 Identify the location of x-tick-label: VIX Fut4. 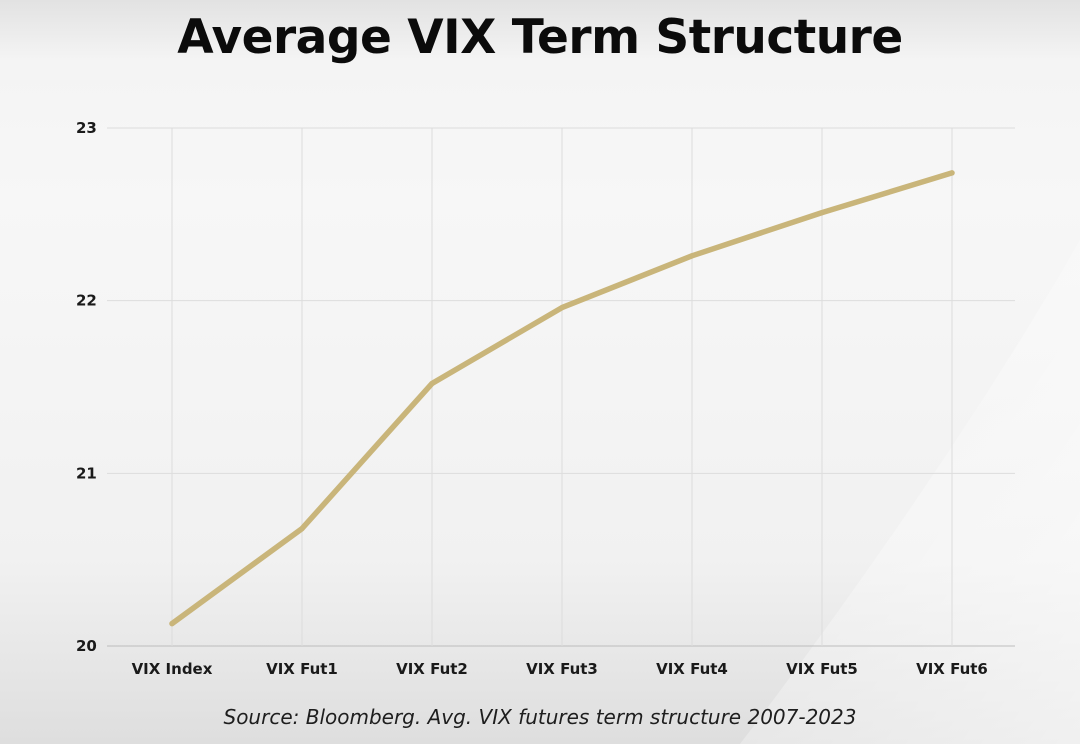
(692, 669).